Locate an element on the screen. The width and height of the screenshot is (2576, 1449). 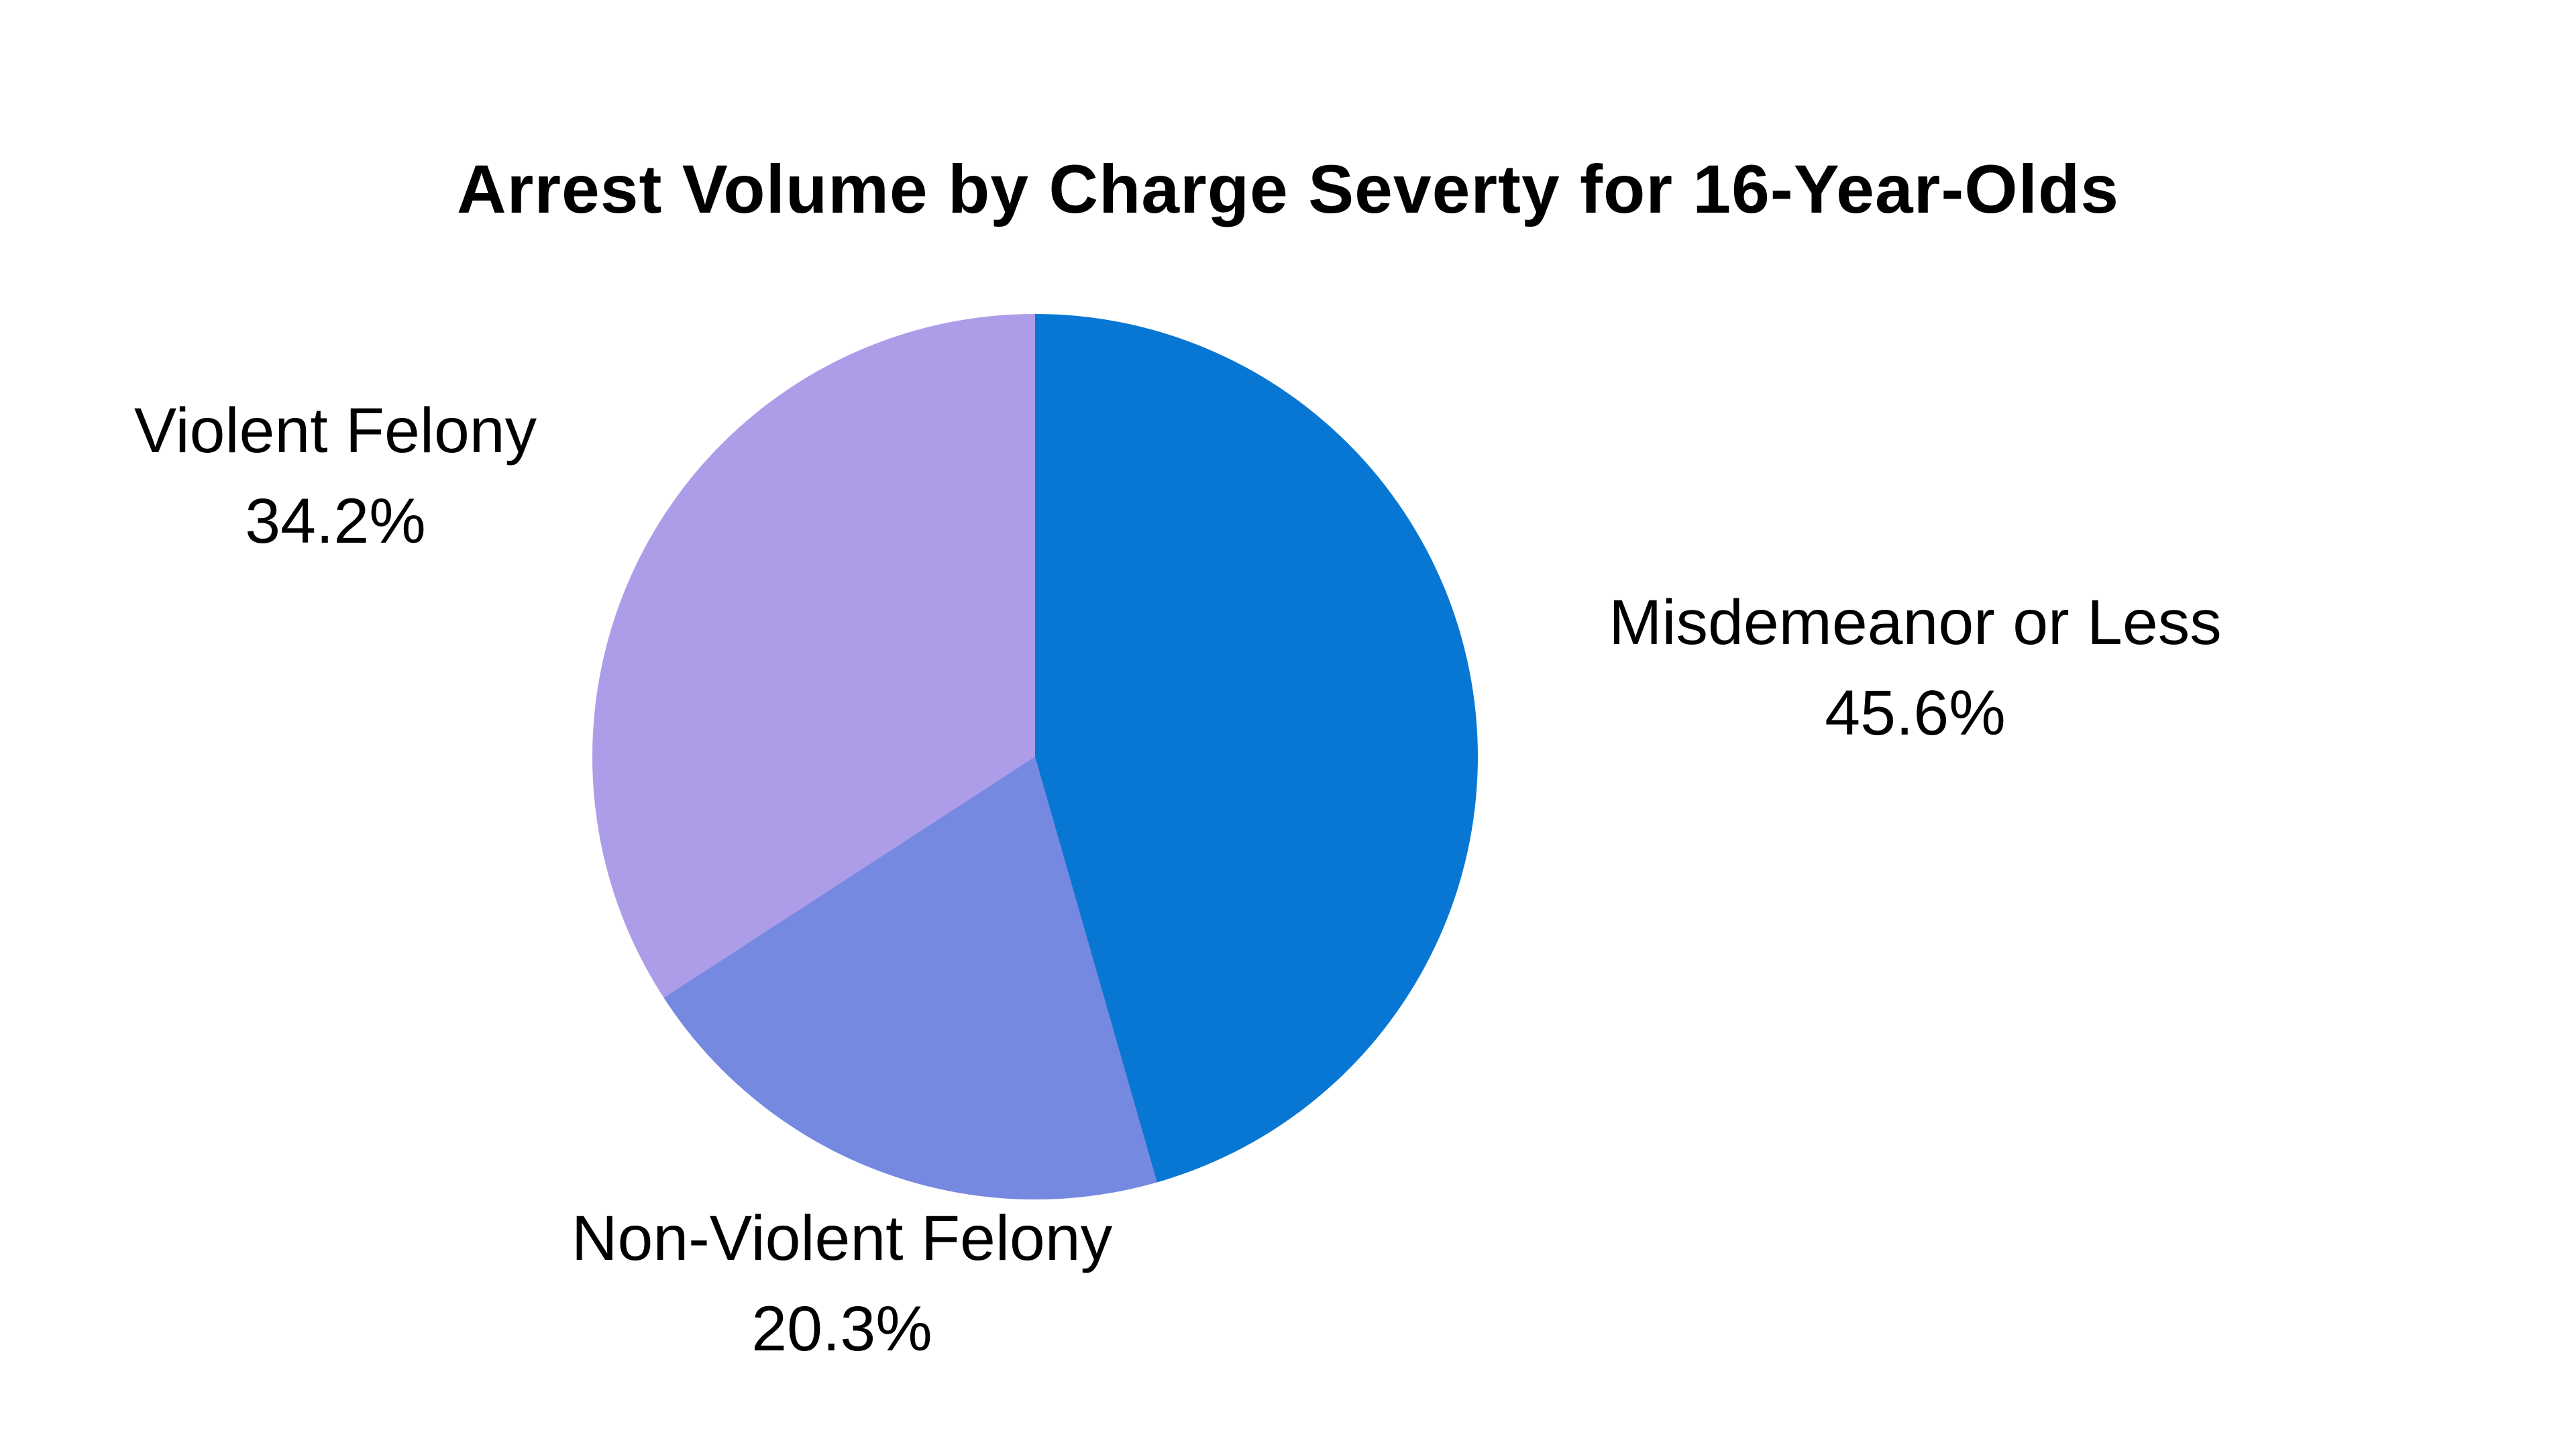
slice-label-non-violent-felony: Non-Violent Felony 20.3% is located at coordinates (842, 1284).